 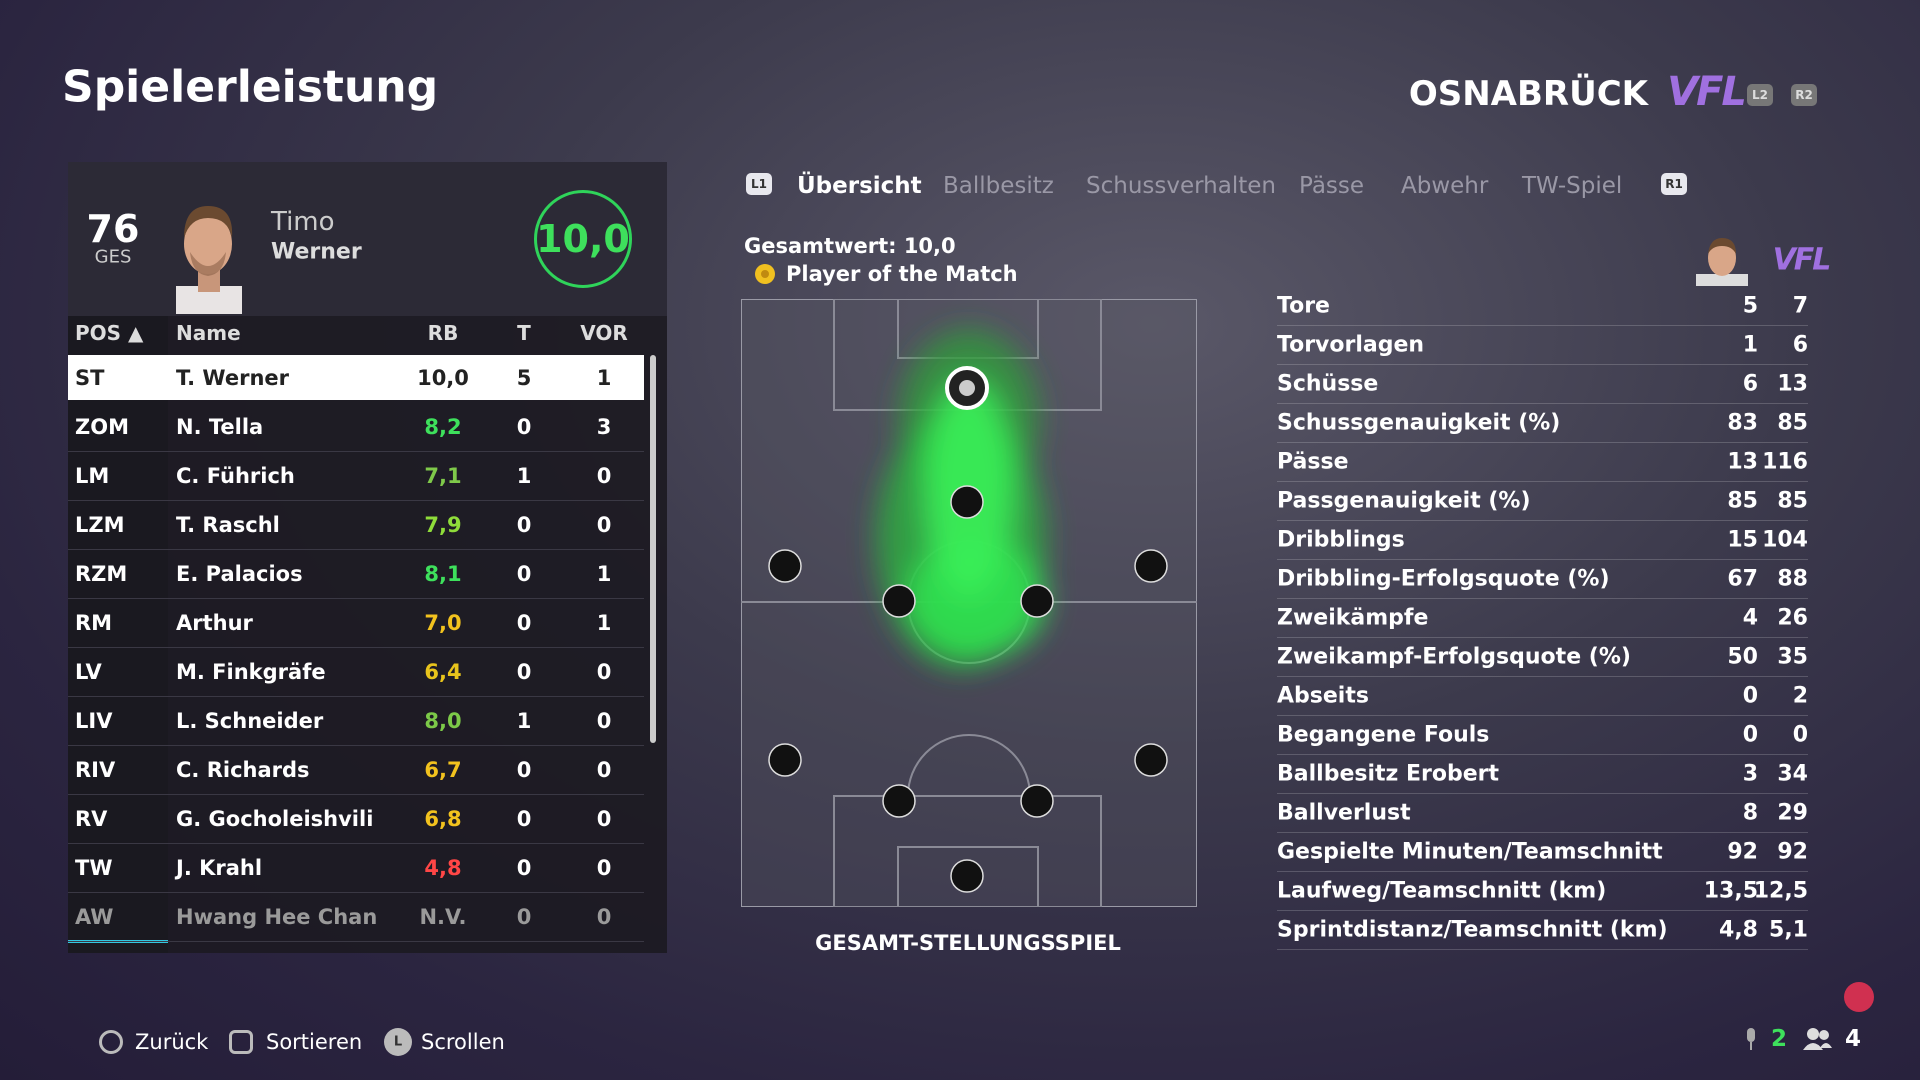 I want to click on score-ring, so click(x=583, y=239).